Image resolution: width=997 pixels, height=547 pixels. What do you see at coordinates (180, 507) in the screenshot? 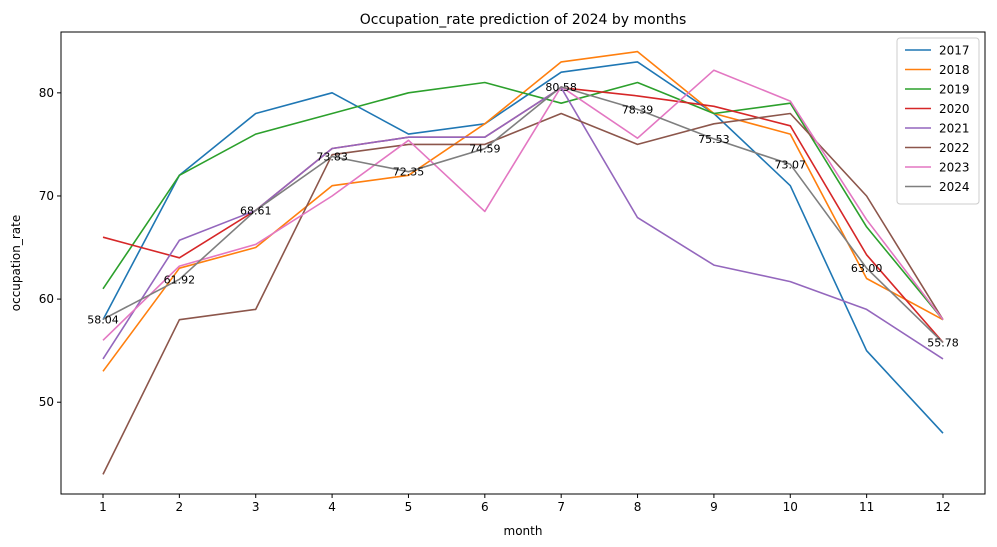
I see `x-tick-label: 2` at bounding box center [180, 507].